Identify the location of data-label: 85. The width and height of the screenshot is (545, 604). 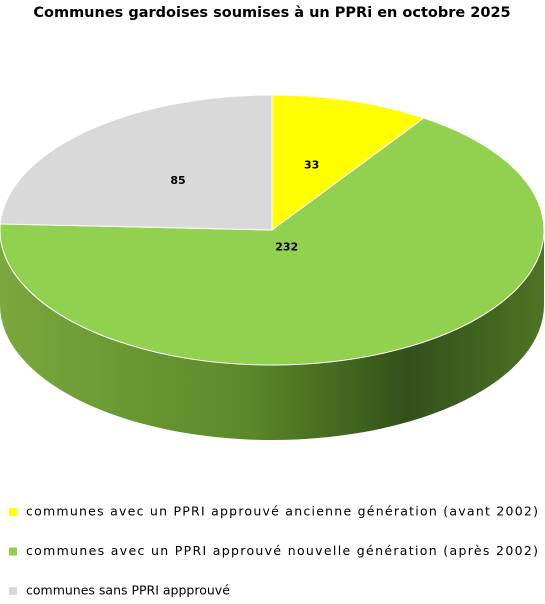
(177, 180).